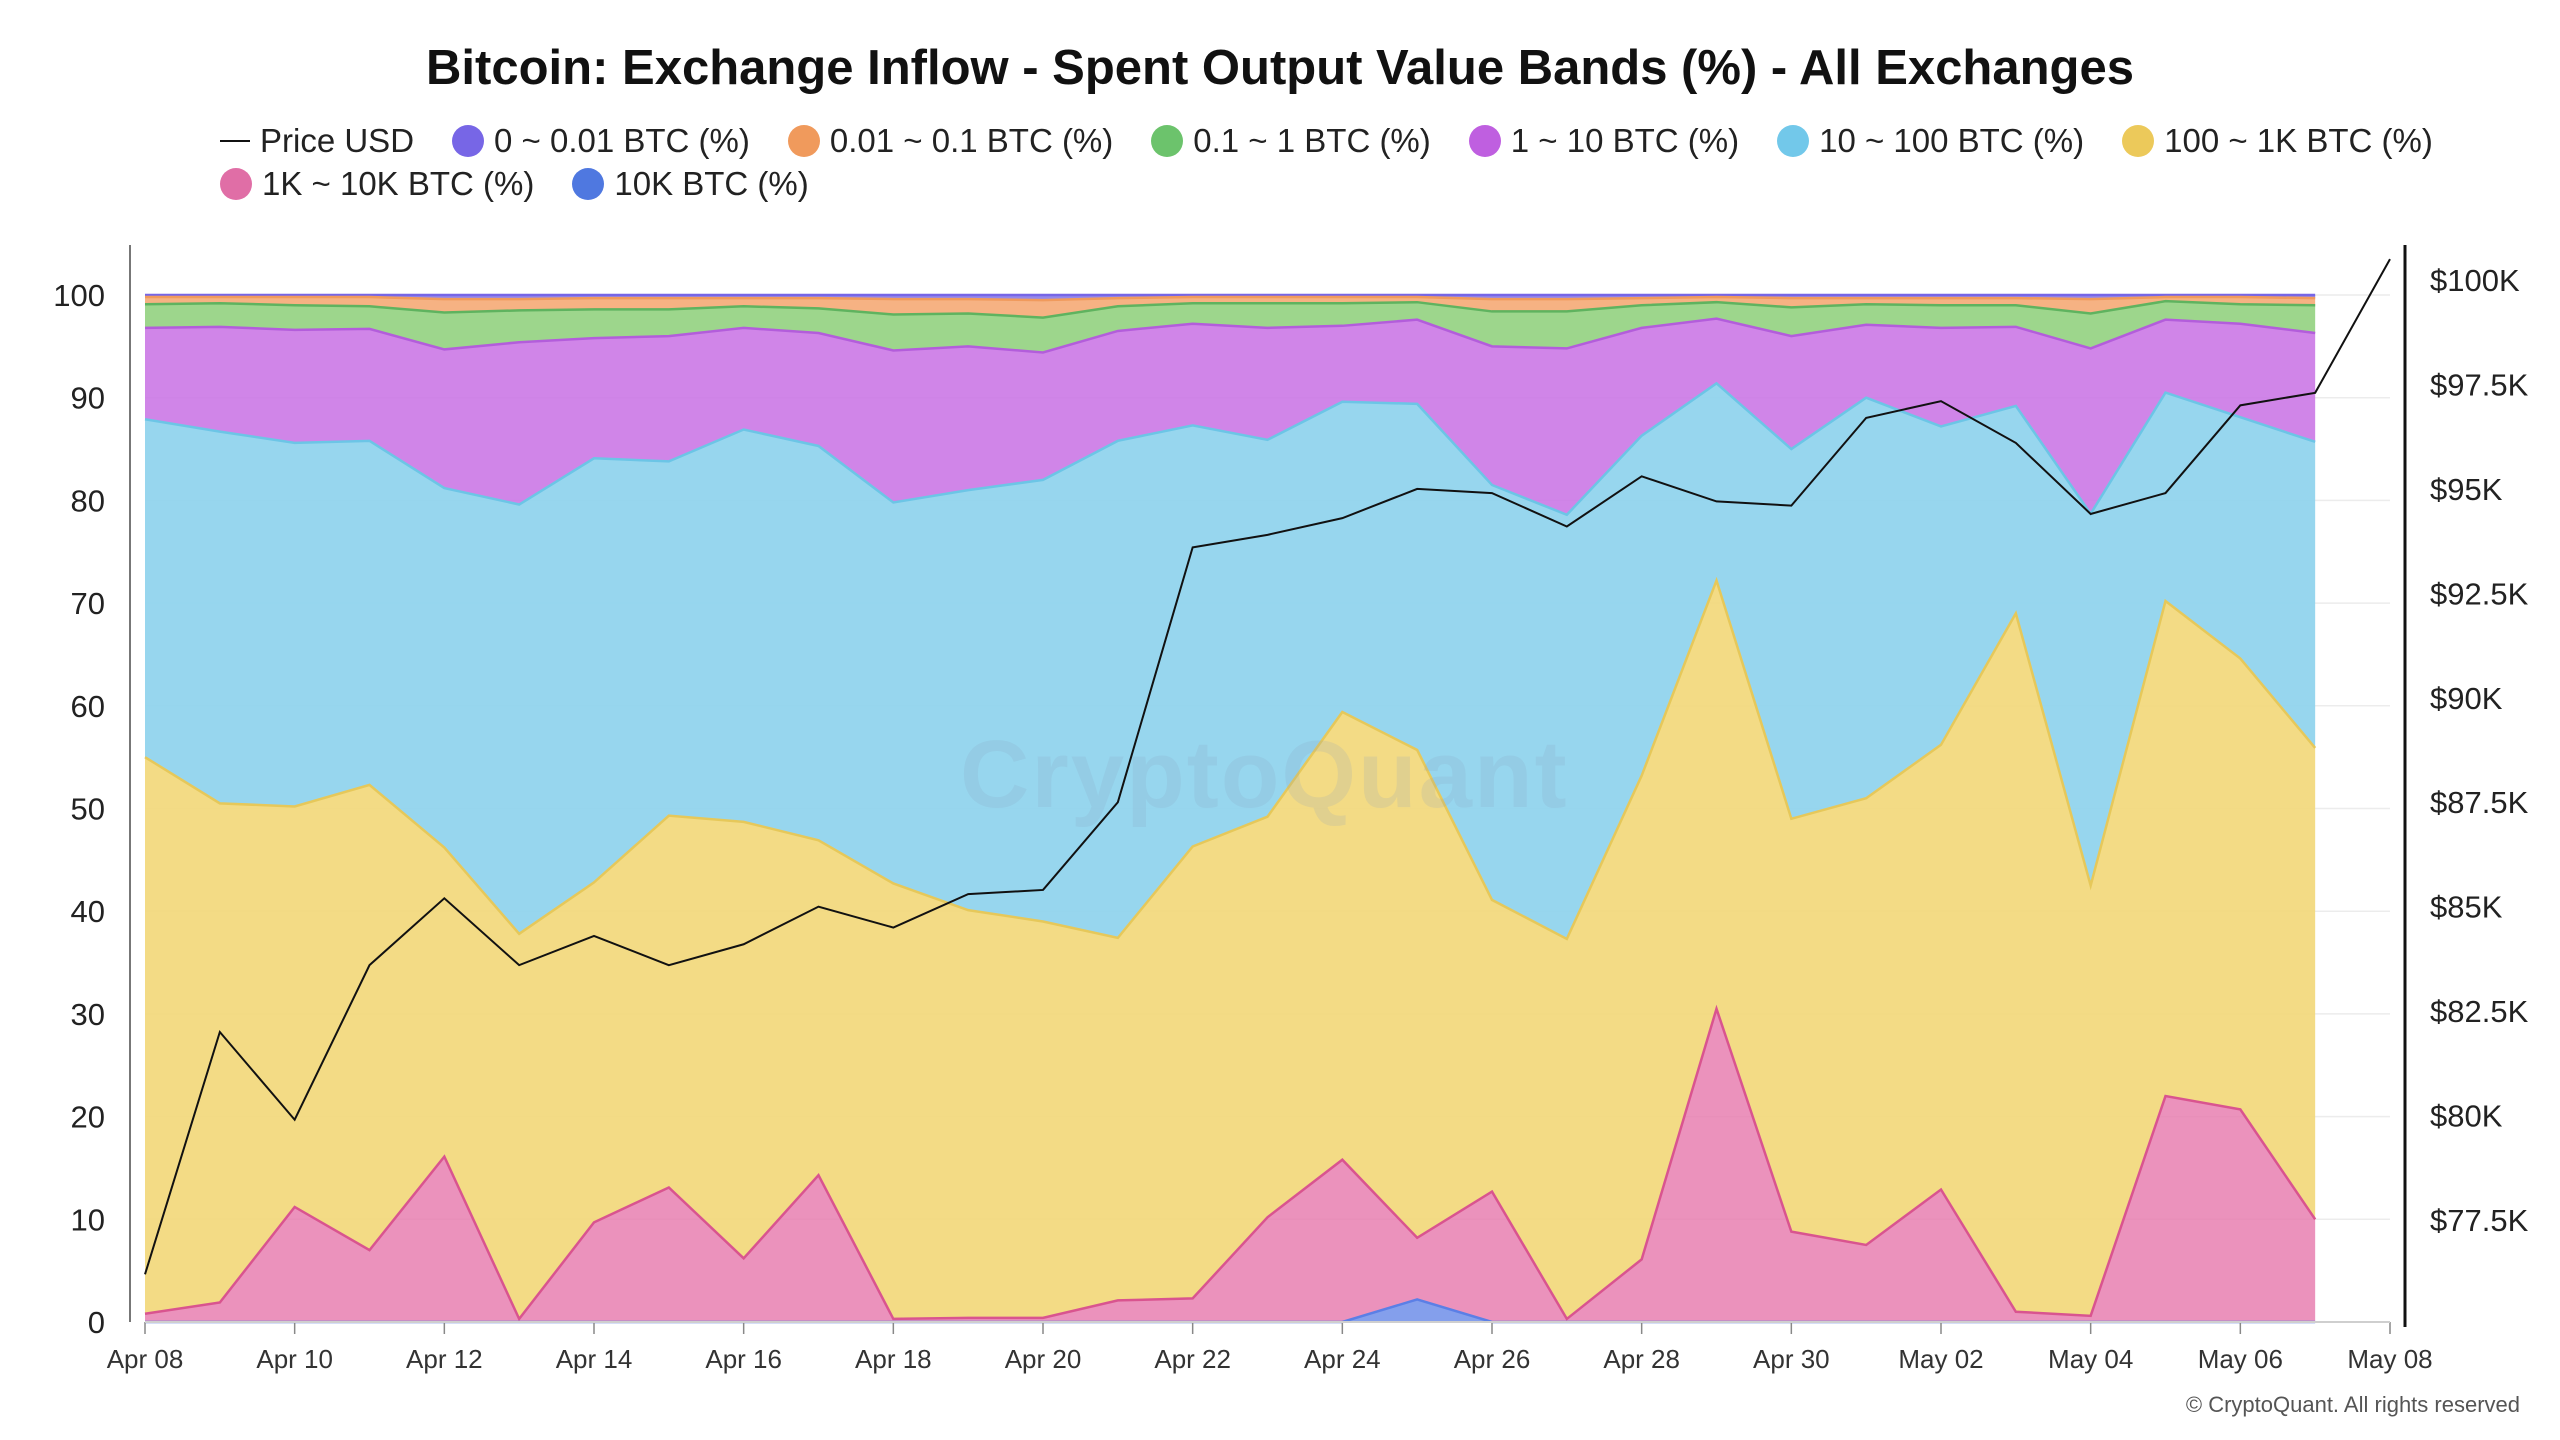 The image size is (2560, 1440). I want to click on legend-row-2: 1K ~ 10K BTC (%) 10K BTC (%), so click(514, 184).